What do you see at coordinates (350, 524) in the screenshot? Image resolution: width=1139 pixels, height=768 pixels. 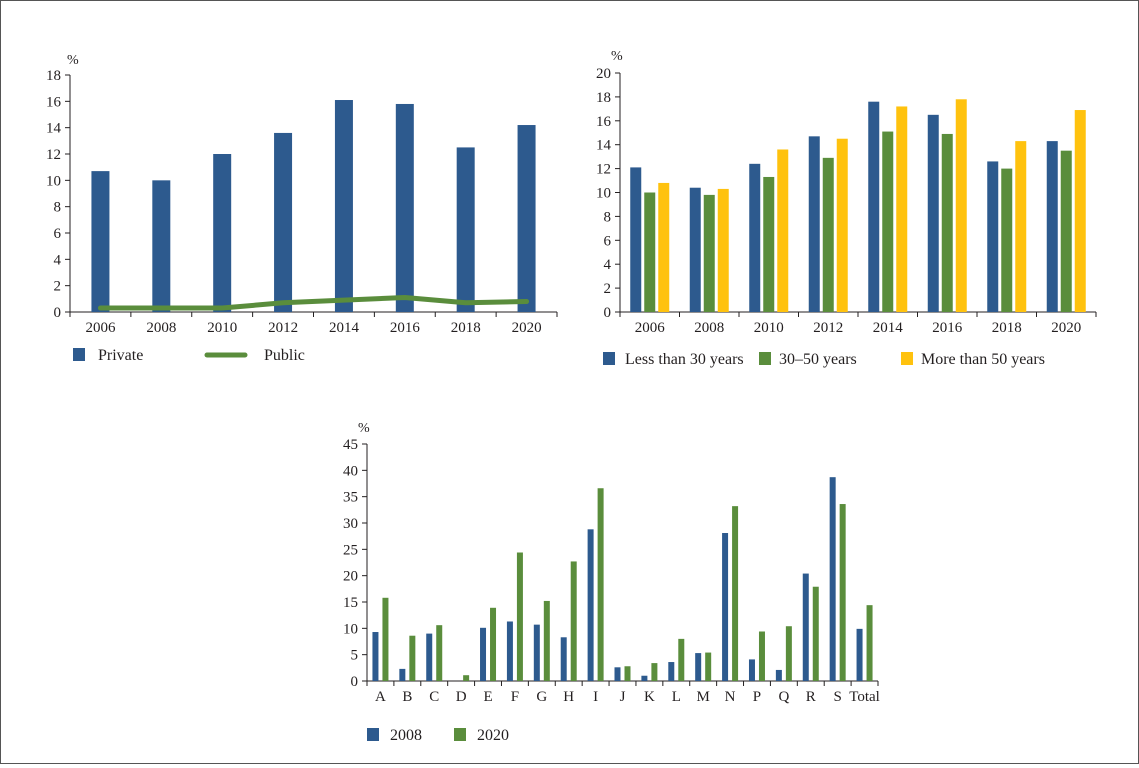 I see `y-tick-label: 30` at bounding box center [350, 524].